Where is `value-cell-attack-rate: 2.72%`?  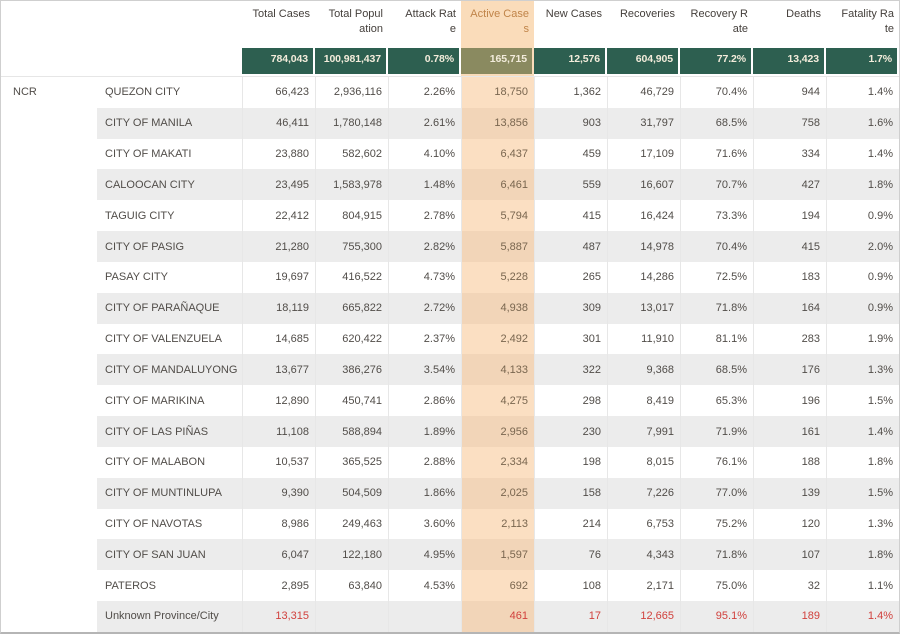 value-cell-attack-rate: 2.72% is located at coordinates (424, 308).